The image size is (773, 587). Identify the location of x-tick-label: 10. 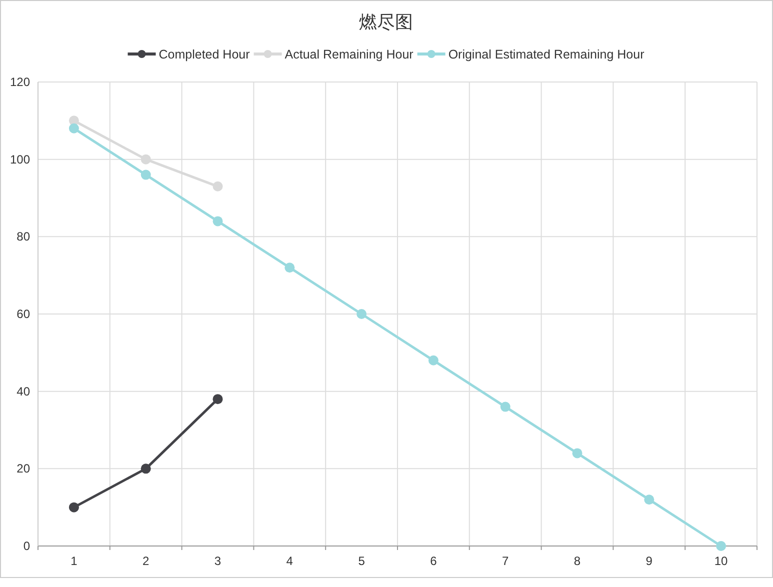
(721, 561).